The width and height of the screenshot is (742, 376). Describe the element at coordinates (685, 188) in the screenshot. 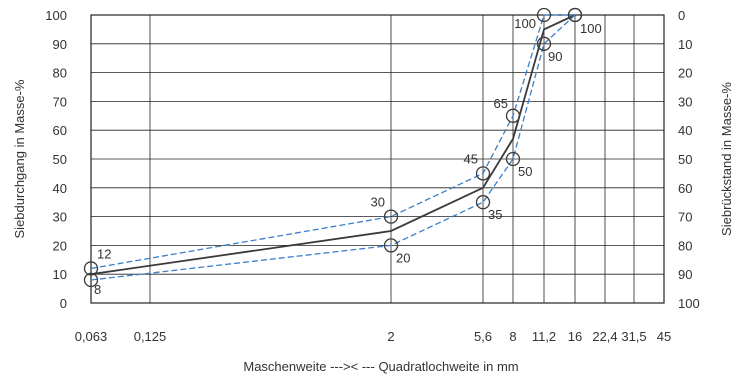

I see `y-right-tick-label: 60` at that location.